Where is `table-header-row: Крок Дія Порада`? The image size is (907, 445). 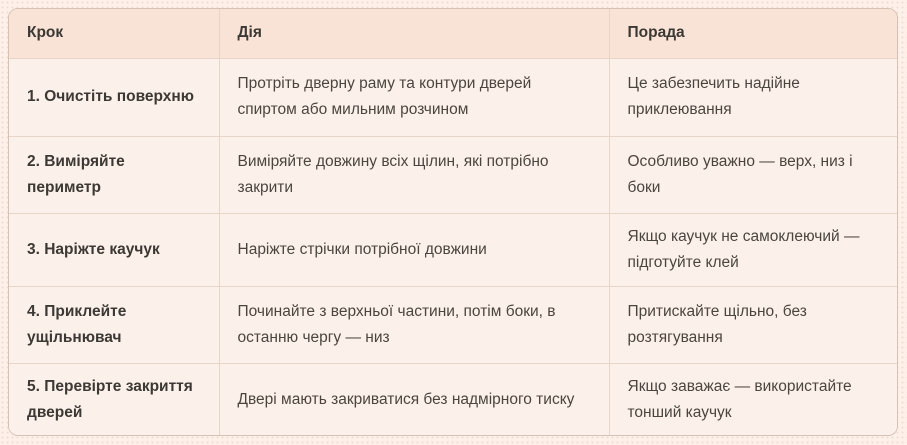
table-header-row: Крок Дія Порада is located at coordinates (453, 33).